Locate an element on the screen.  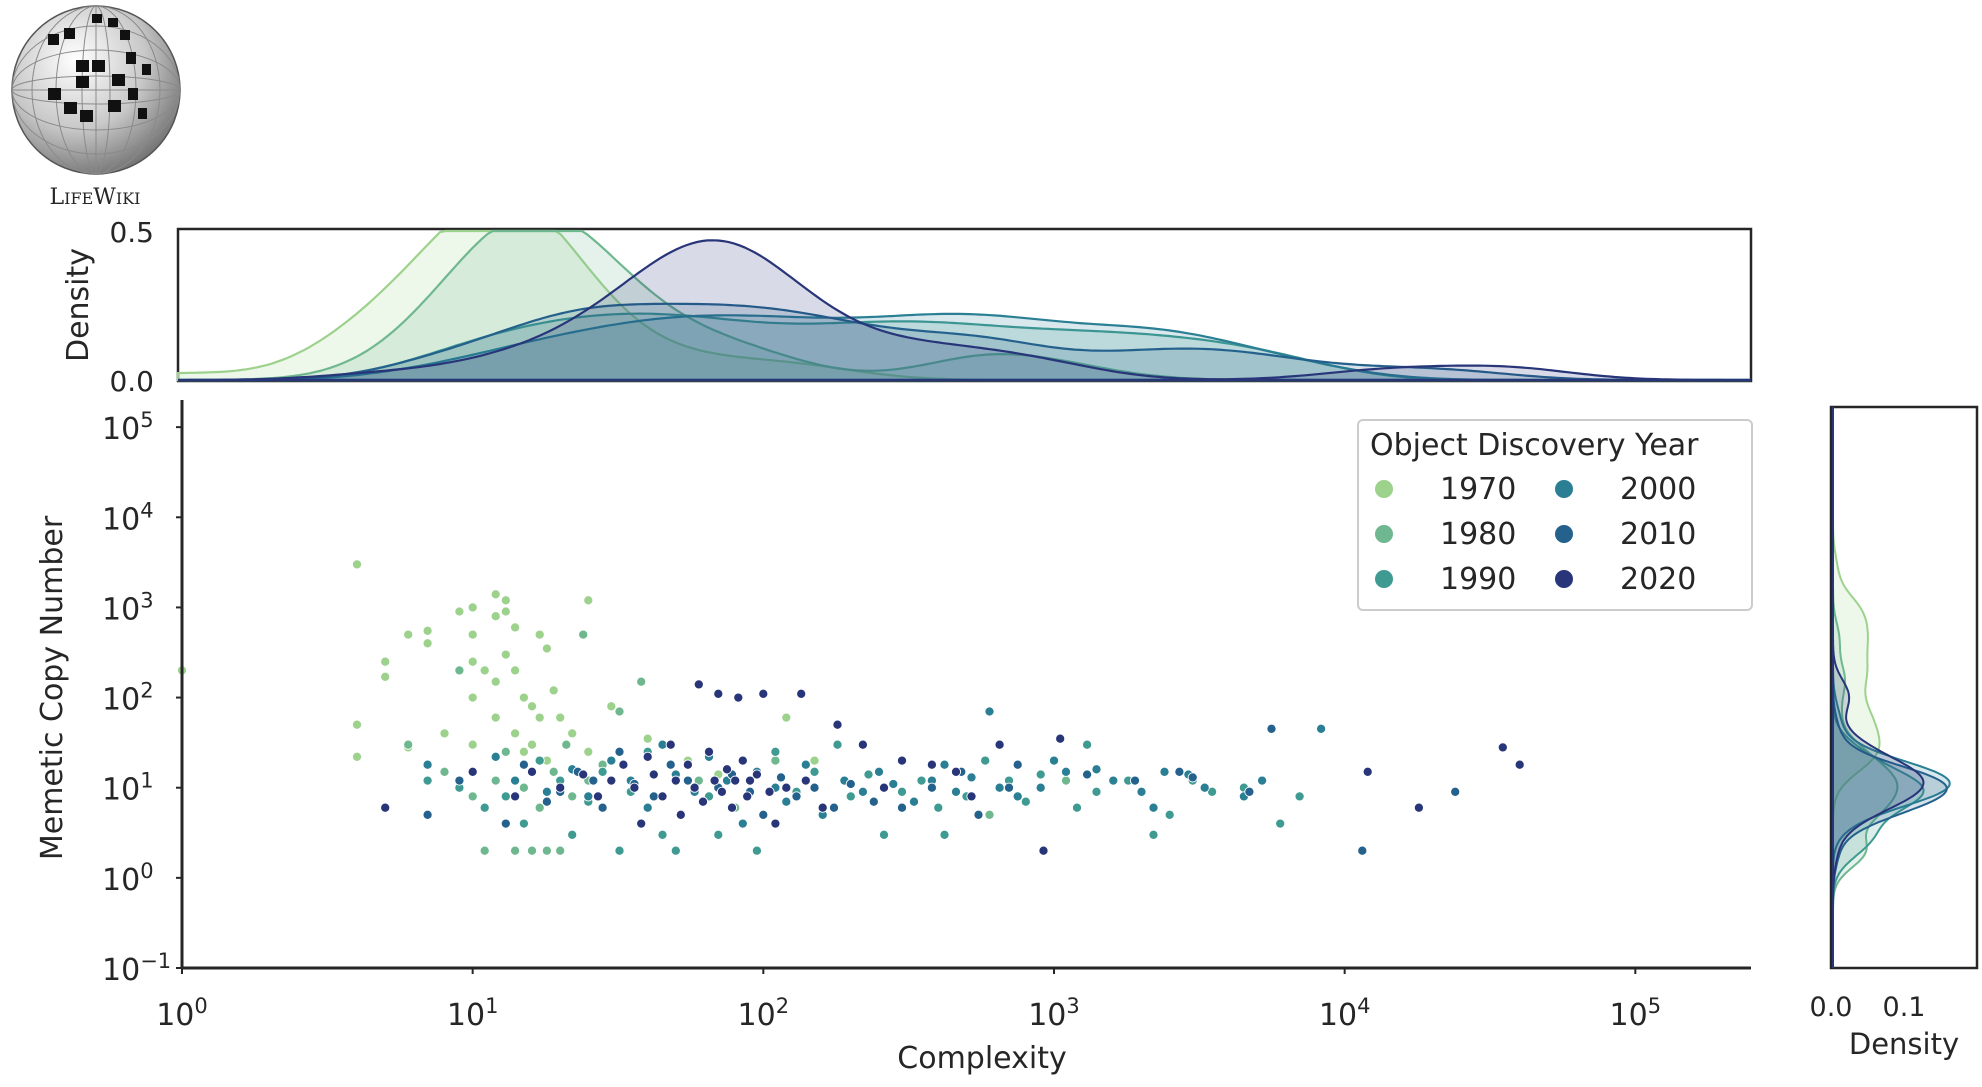
legend-label-2010: 2010 is located at coordinates (1658, 534).